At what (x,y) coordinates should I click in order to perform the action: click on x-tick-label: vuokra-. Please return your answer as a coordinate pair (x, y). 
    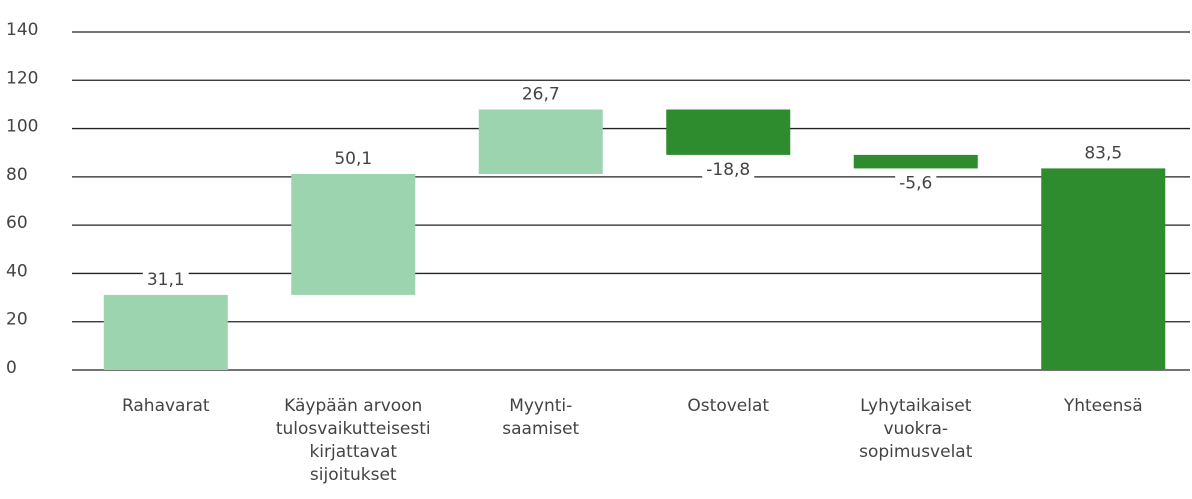
    Looking at the image, I should click on (915, 429).